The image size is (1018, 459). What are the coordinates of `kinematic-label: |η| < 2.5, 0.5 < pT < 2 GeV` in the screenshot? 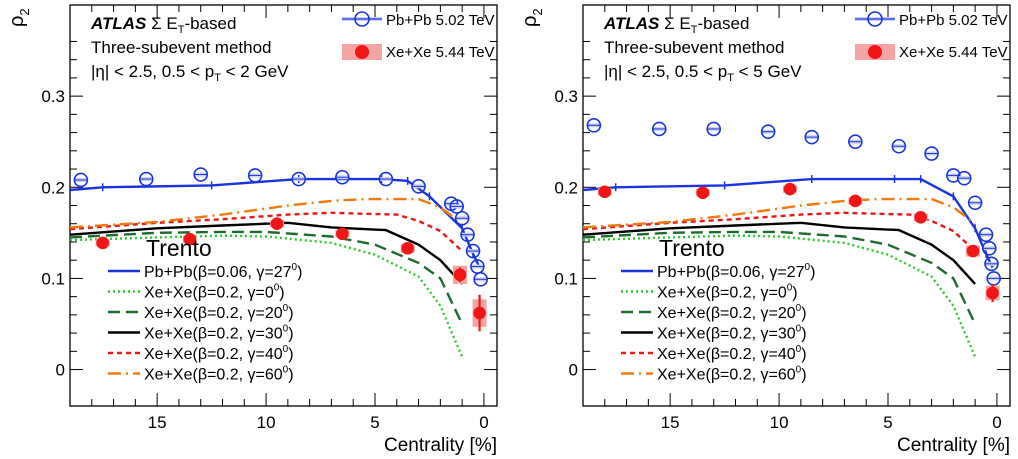 It's located at (190, 73).